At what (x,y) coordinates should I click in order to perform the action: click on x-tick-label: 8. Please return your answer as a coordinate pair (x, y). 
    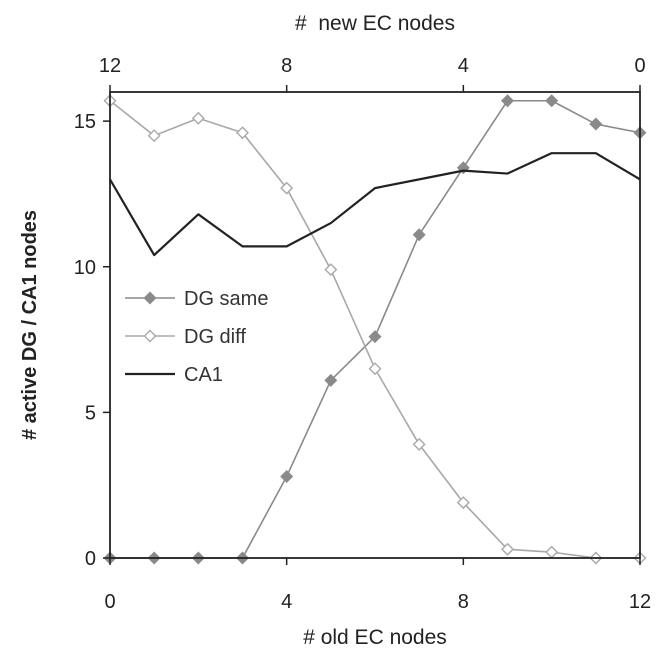
    Looking at the image, I should click on (463, 602).